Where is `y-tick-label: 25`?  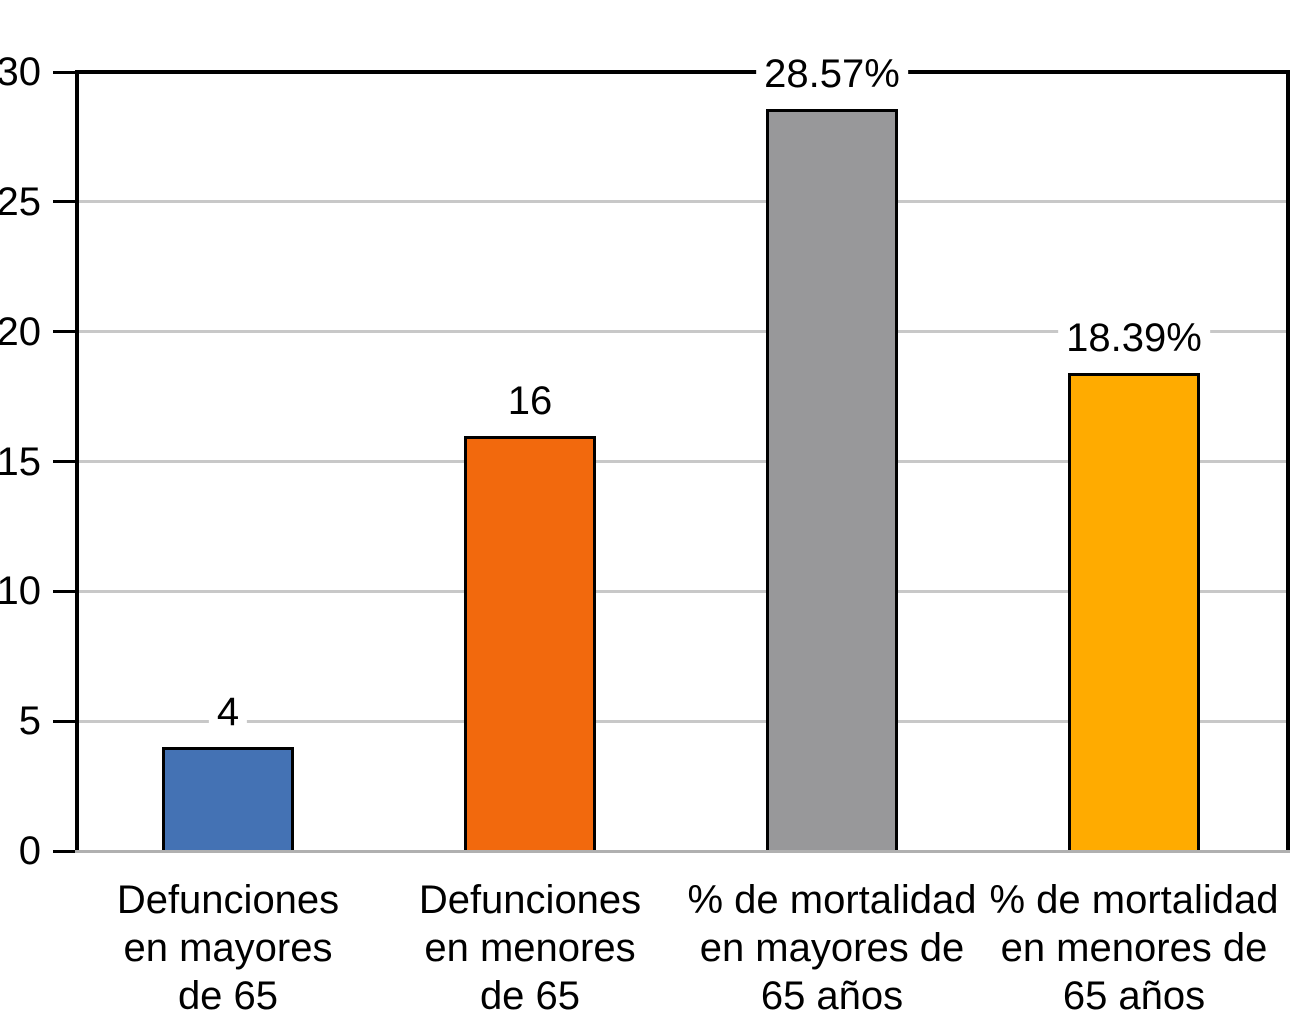
y-tick-label: 25 is located at coordinates (20, 201).